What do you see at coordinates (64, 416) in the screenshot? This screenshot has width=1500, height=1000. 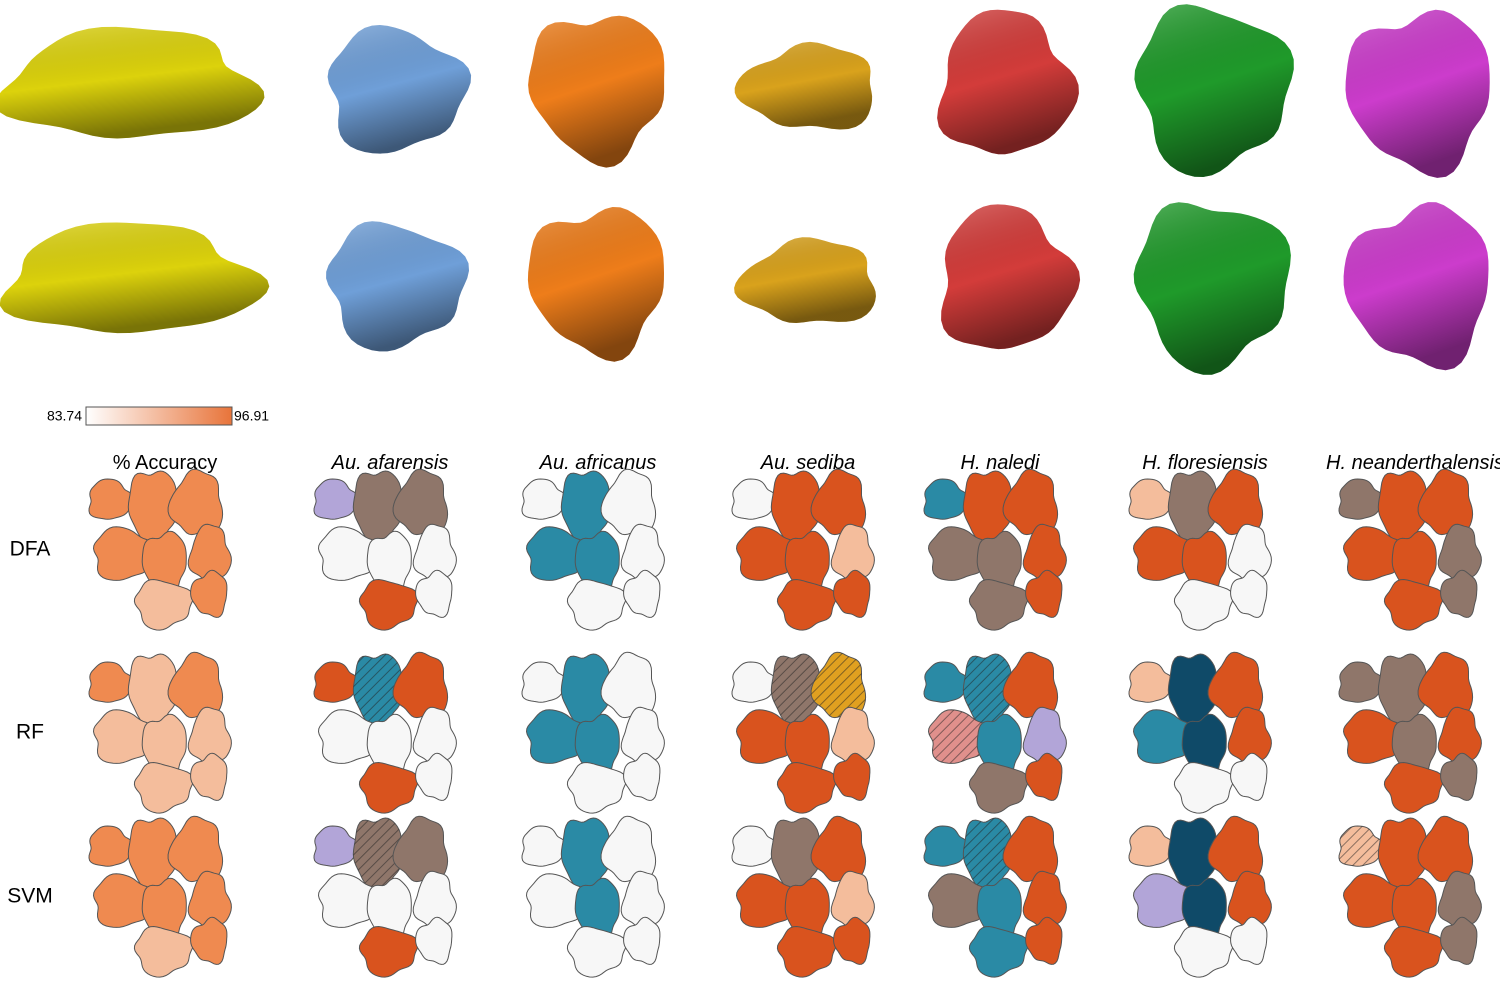 I see `colorbar-min: 83.74` at bounding box center [64, 416].